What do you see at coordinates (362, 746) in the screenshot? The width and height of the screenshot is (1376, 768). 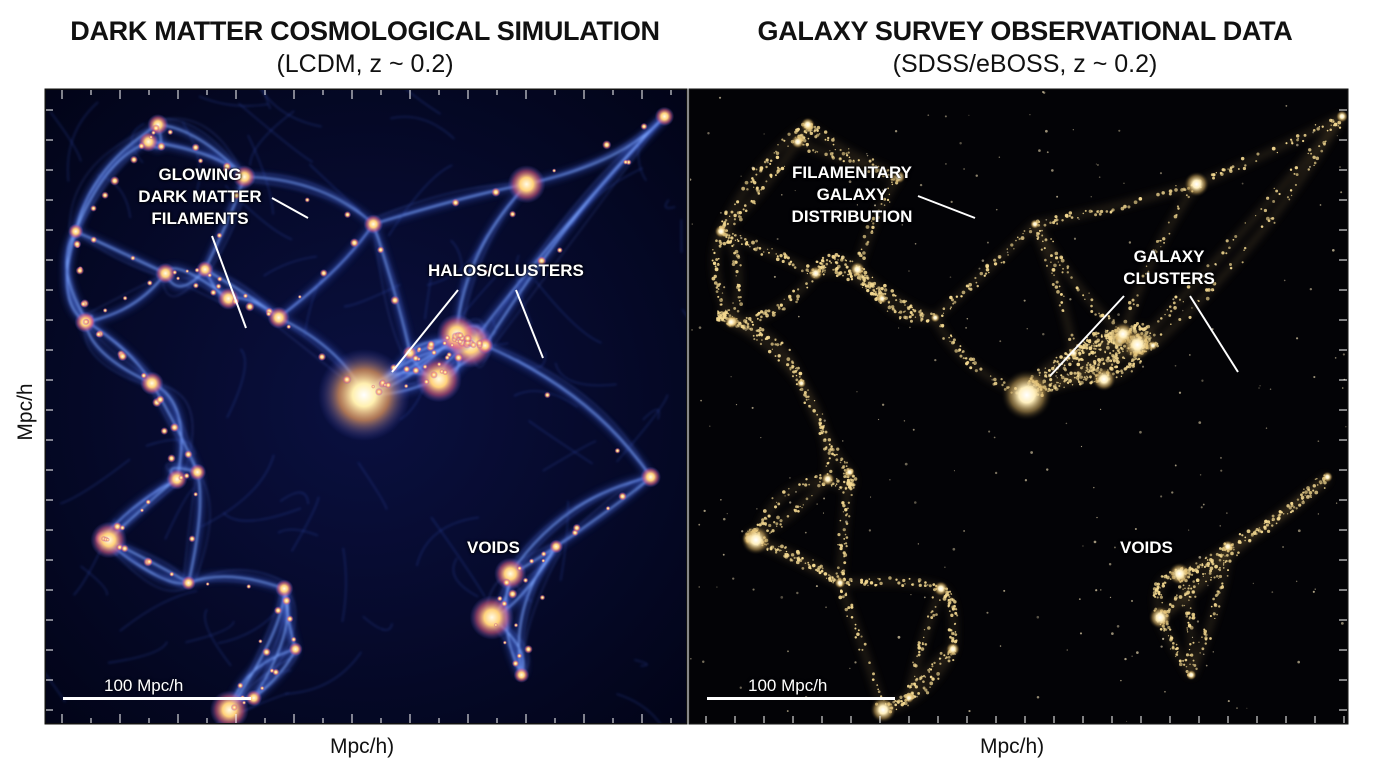 I see `x-axis-label-left: Mpc/h)` at bounding box center [362, 746].